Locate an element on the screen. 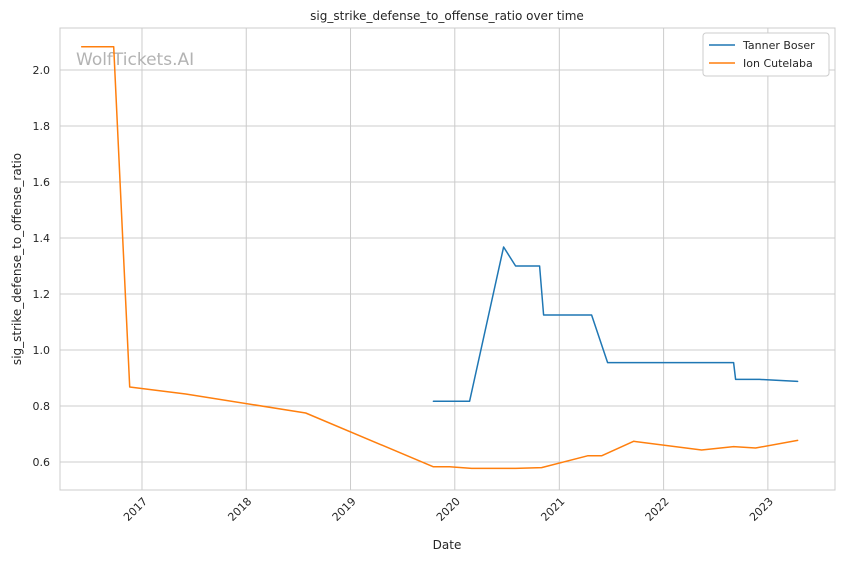  y-tick-label: 0.8 is located at coordinates (42, 406).